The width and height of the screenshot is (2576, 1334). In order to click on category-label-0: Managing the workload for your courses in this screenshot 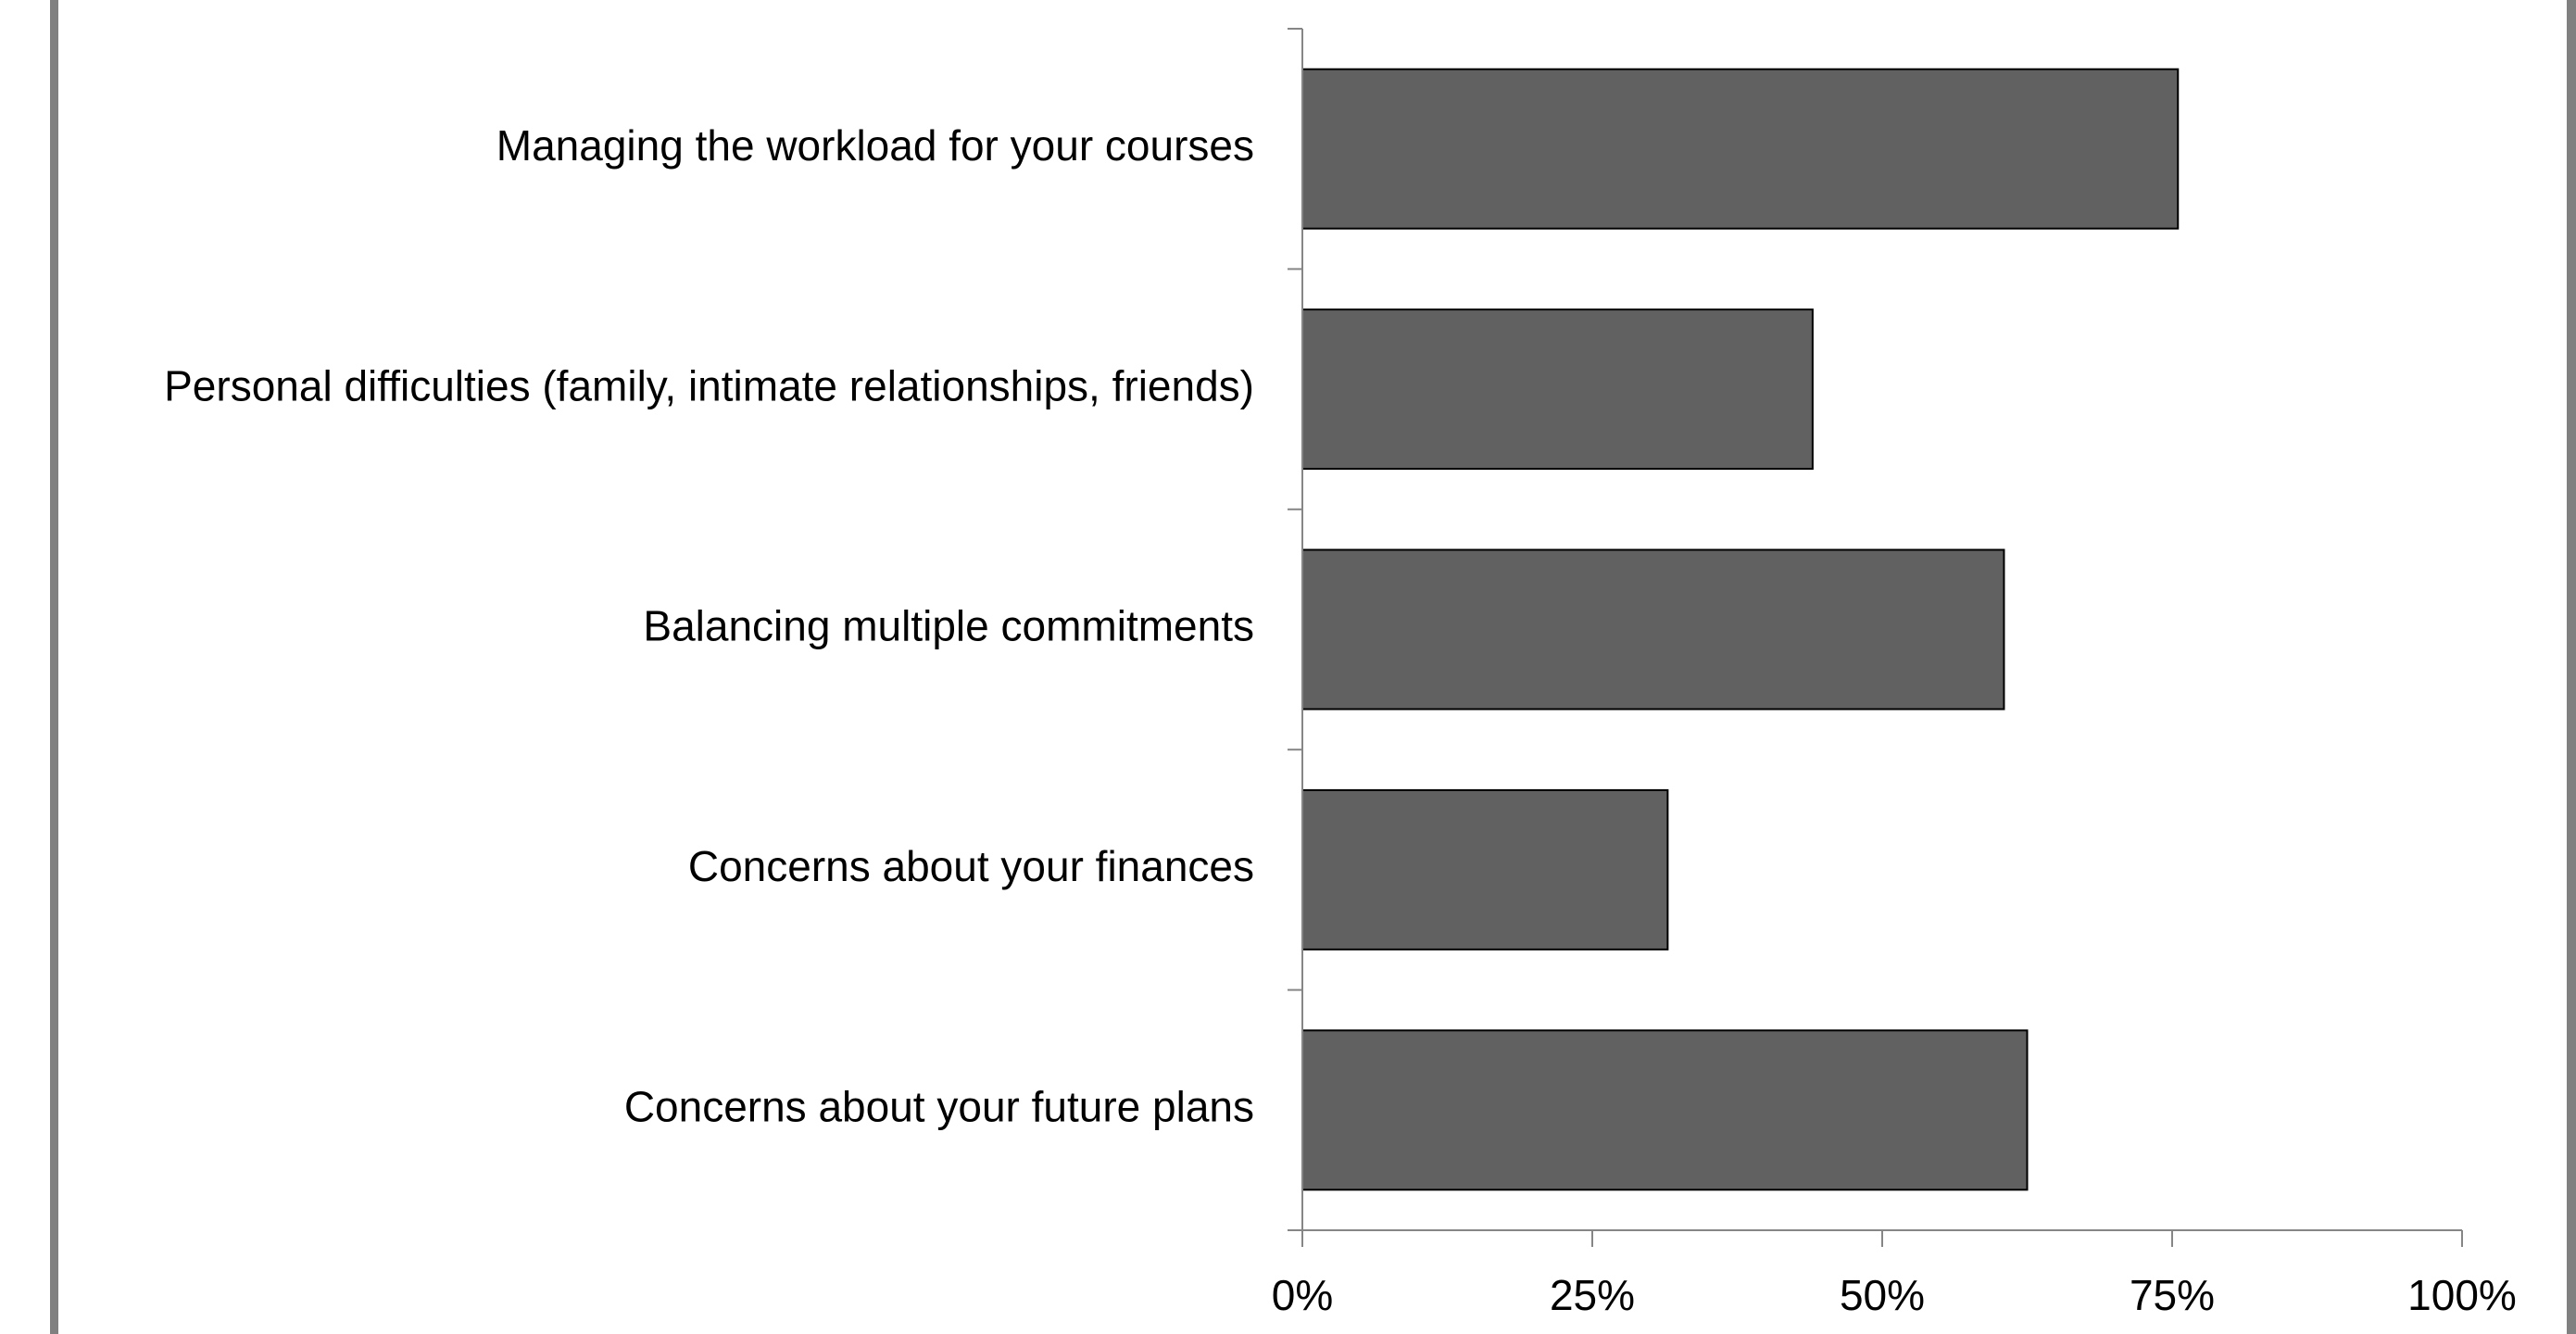, I will do `click(875, 145)`.